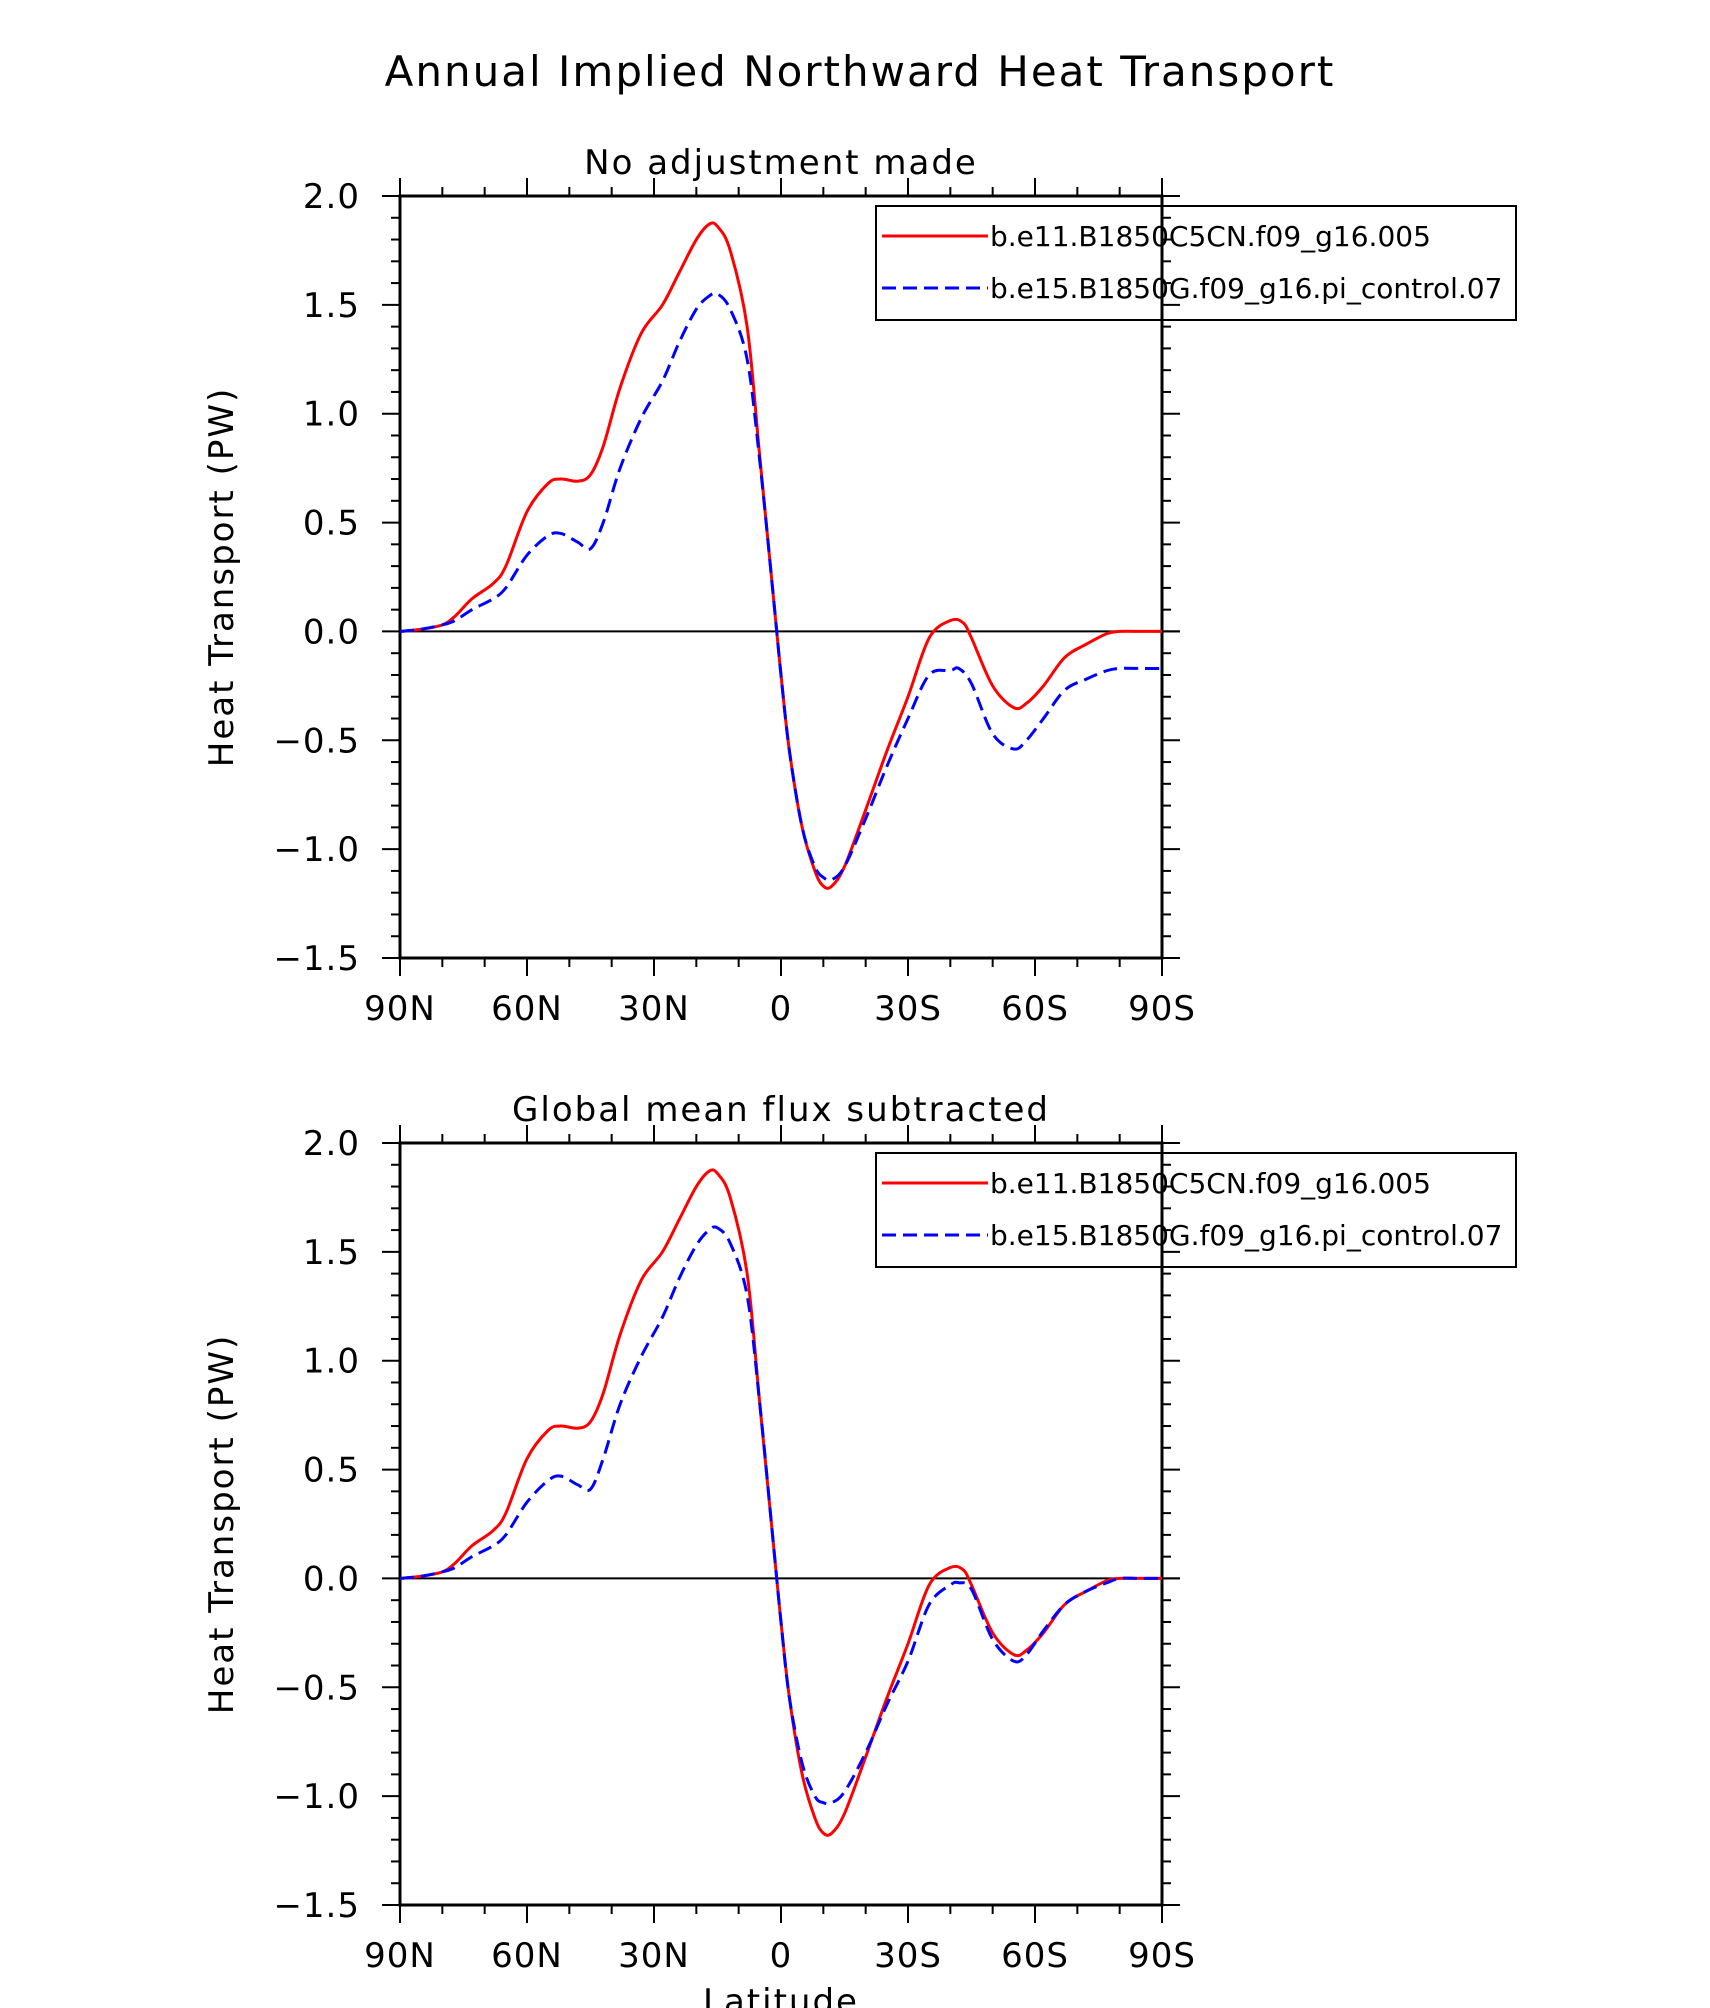 The width and height of the screenshot is (1710, 2008). Describe the element at coordinates (781, 163) in the screenshot. I see `plot-title: No adjustment made` at that location.